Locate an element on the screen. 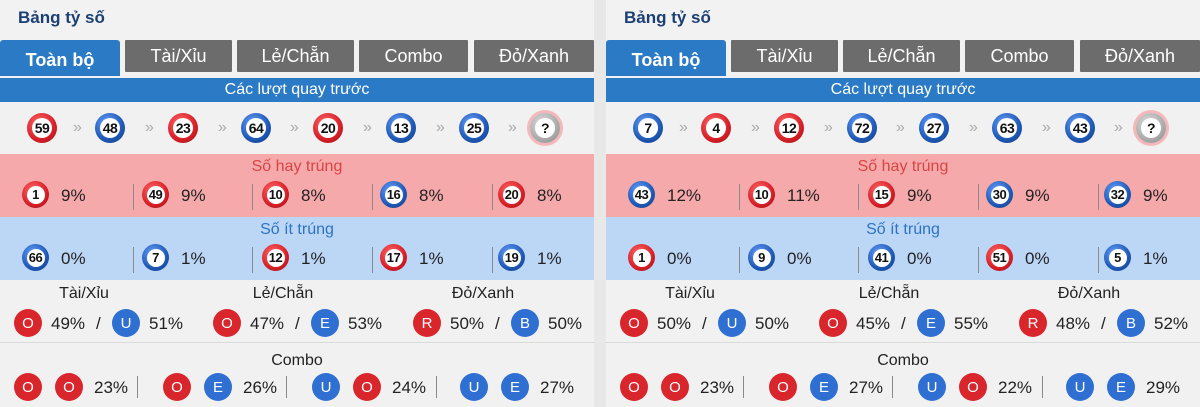 This screenshot has height=407, width=1200. combo-label: Combo is located at coordinates (903, 360).